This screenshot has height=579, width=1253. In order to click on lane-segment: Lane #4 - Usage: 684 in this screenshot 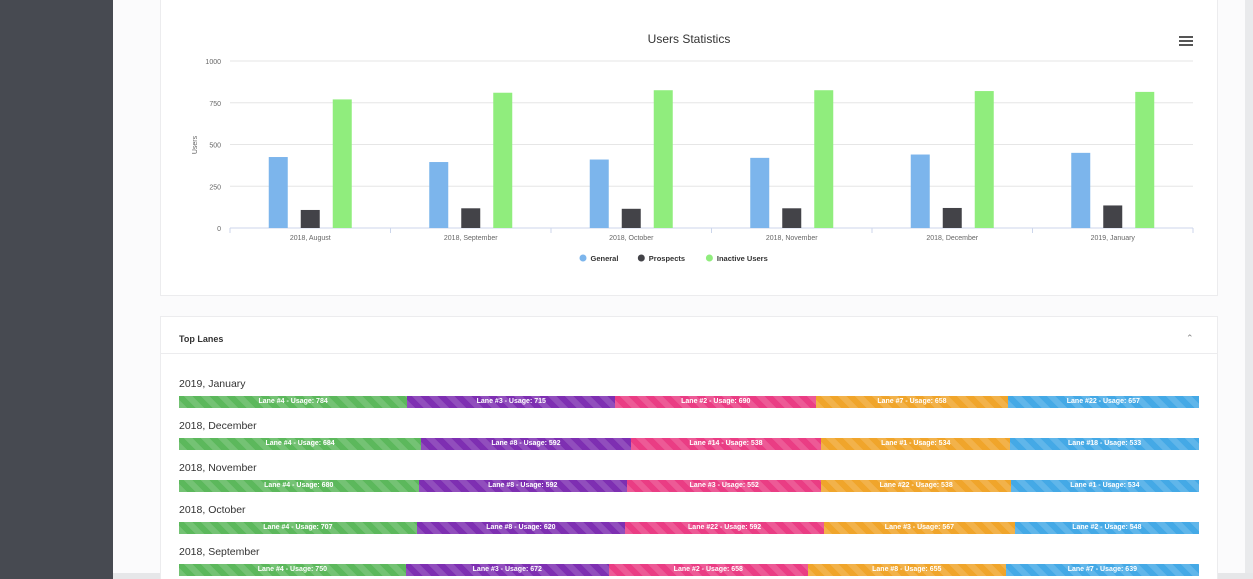, I will do `click(300, 444)`.